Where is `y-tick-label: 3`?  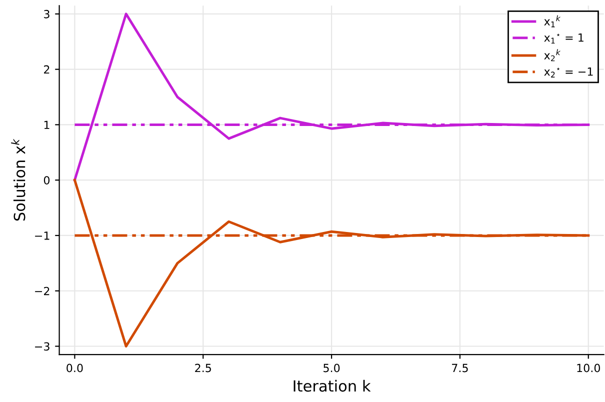
y-tick-label: 3 is located at coordinates (47, 14).